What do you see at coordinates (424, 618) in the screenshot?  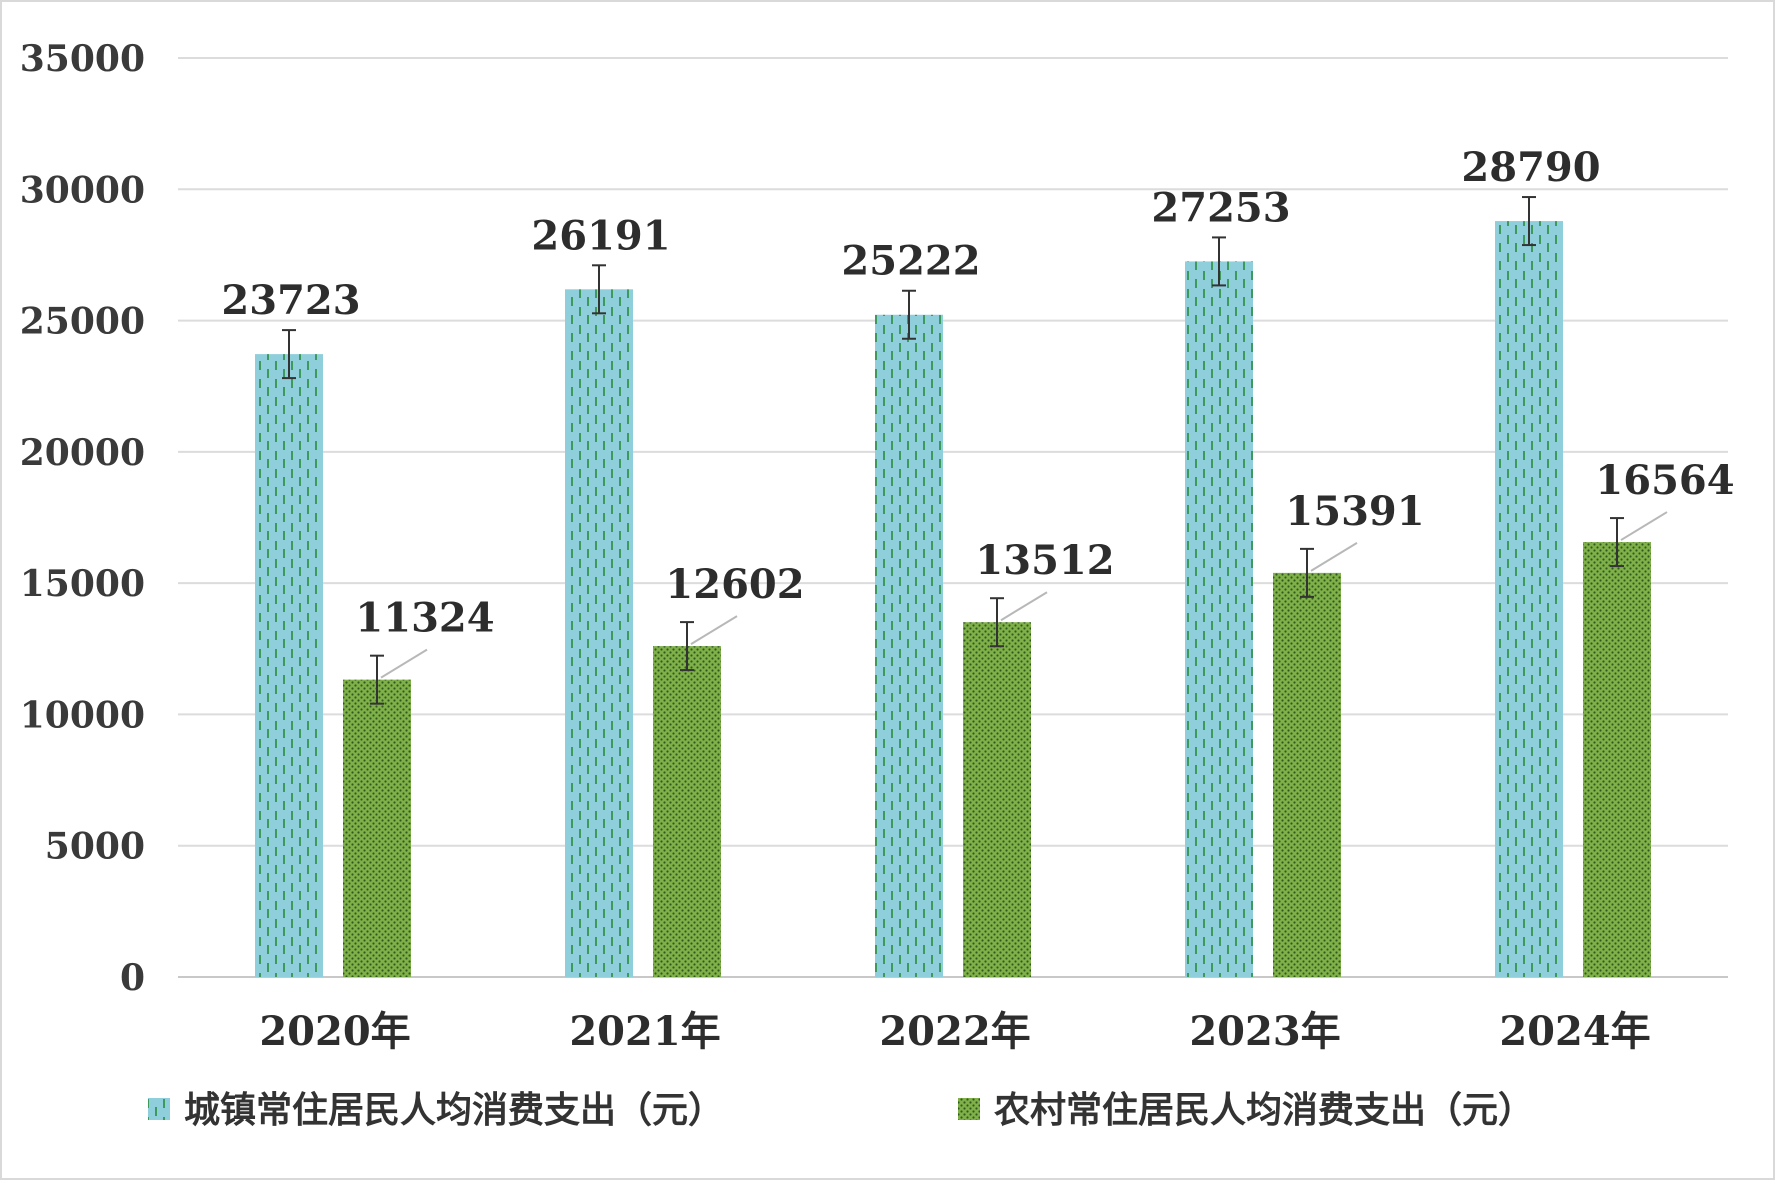 I see `data-label: 11324` at bounding box center [424, 618].